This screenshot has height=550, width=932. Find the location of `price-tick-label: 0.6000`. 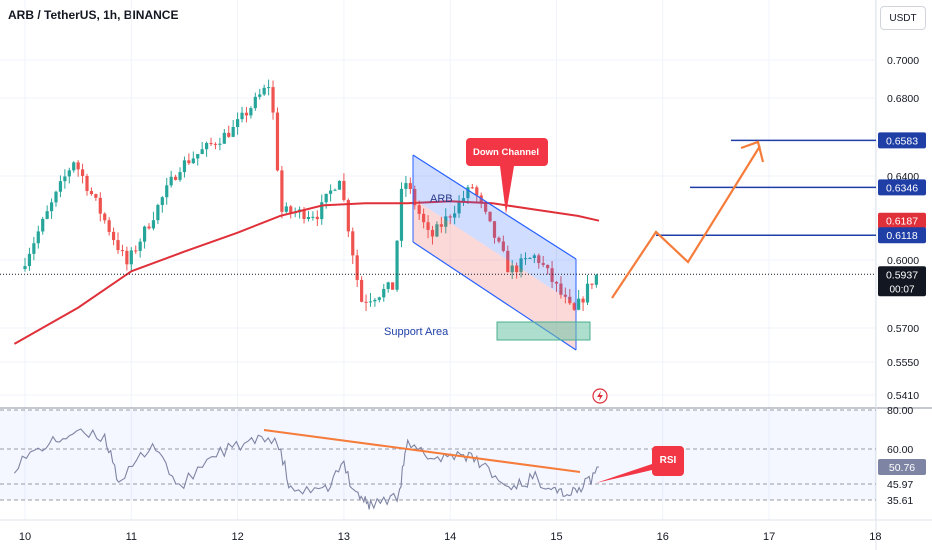

price-tick-label: 0.6000 is located at coordinates (903, 261).